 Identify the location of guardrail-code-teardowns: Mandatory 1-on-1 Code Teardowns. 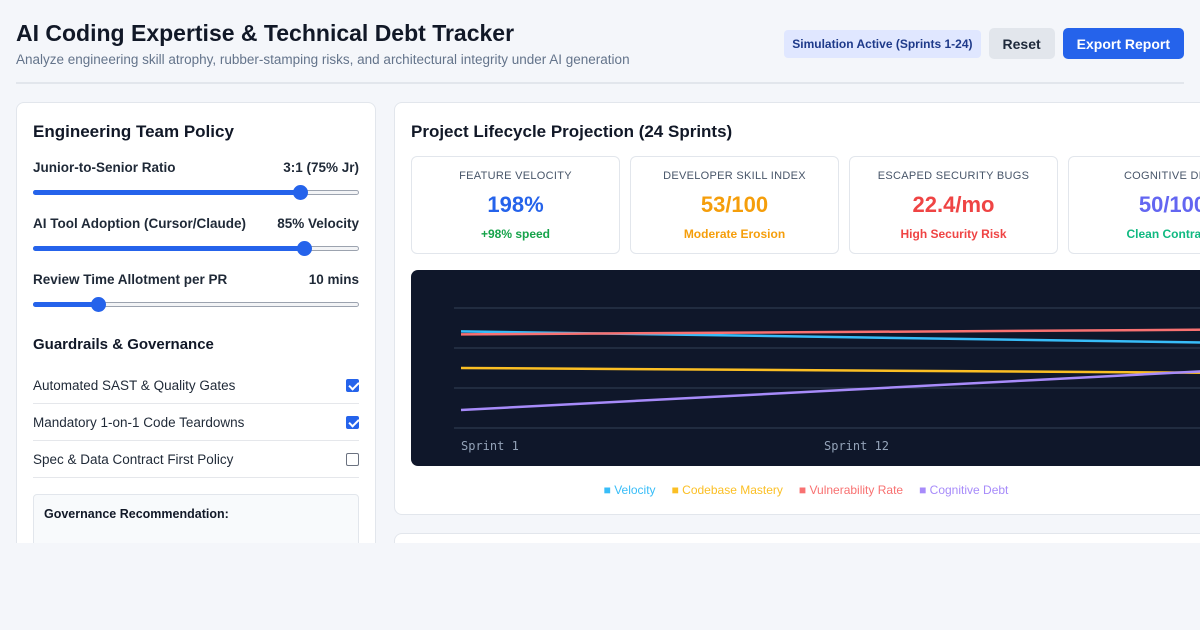
(196, 422).